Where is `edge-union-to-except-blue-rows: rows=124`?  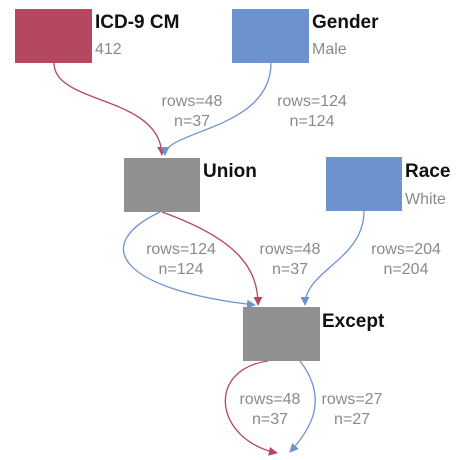 edge-union-to-except-blue-rows: rows=124 is located at coordinates (181, 249).